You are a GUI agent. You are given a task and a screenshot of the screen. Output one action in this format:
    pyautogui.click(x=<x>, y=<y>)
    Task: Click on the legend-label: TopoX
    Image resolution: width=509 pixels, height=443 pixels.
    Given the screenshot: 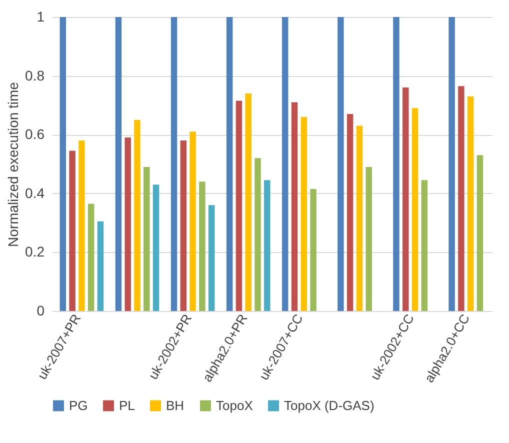 What is the action you would take?
    pyautogui.click(x=235, y=405)
    